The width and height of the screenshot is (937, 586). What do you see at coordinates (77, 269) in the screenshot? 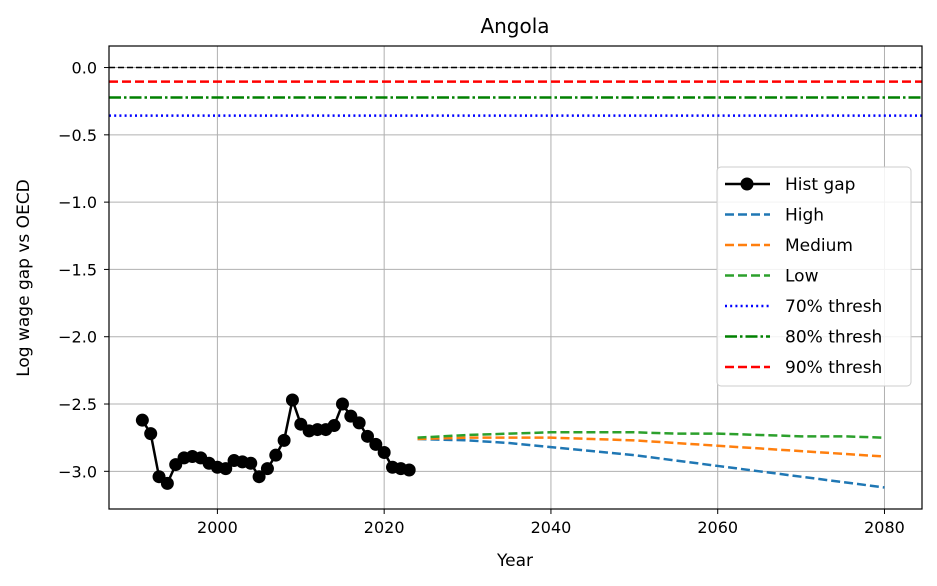
I see `y-tick-label: −1.5` at bounding box center [77, 269].